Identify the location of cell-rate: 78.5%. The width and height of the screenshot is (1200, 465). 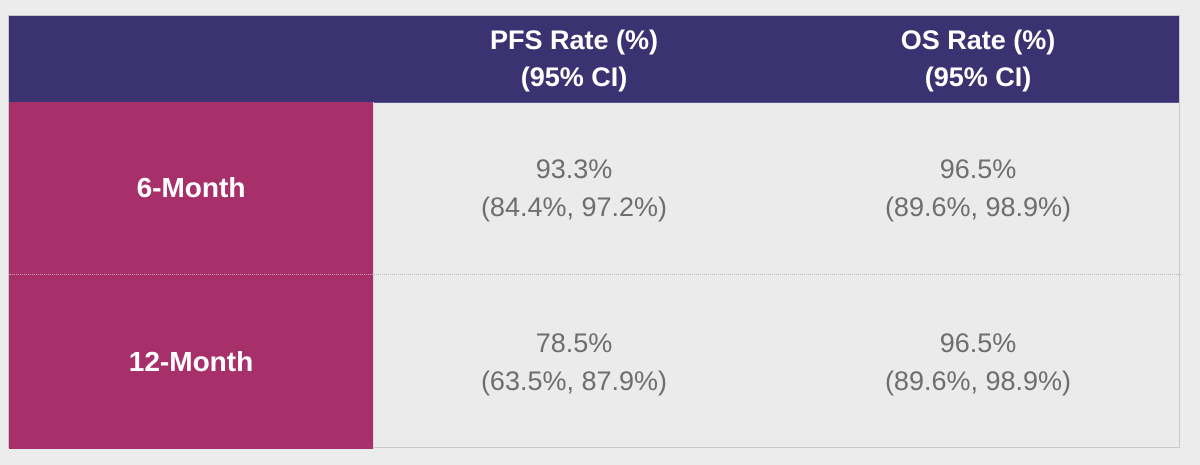
(574, 343).